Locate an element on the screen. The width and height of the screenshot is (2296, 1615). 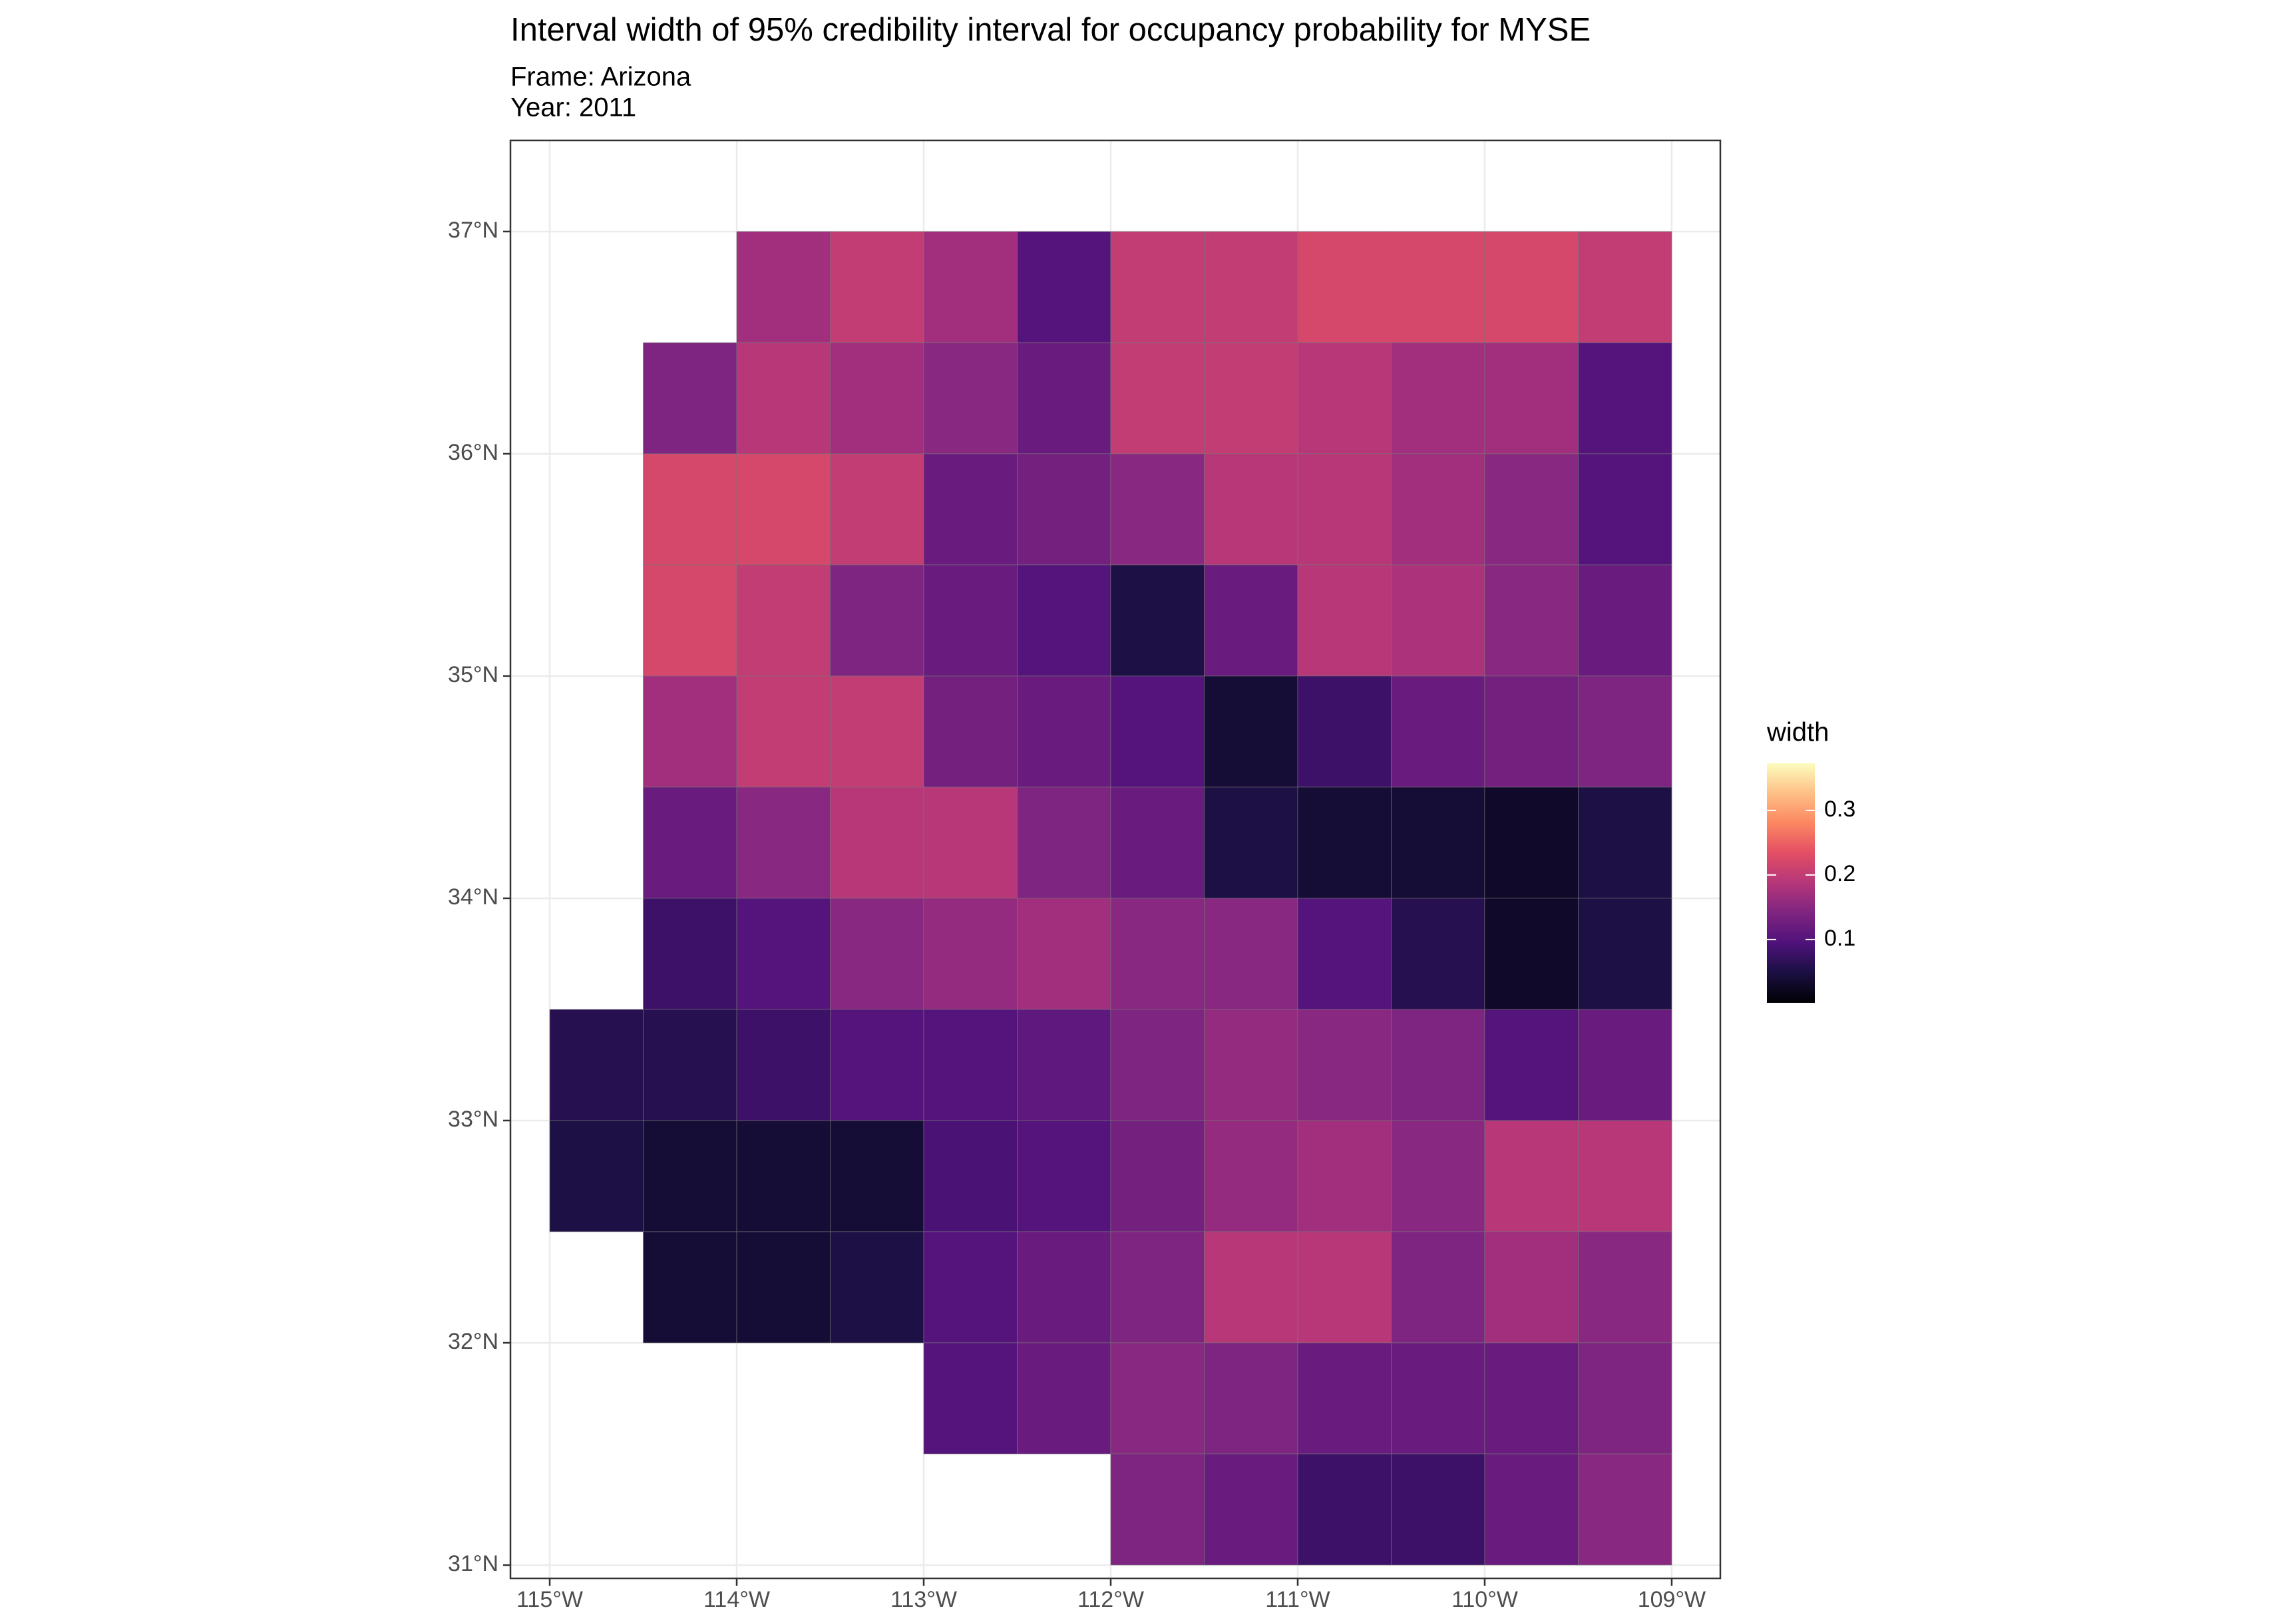
x-tick-label: 111°W is located at coordinates (1297, 1599).